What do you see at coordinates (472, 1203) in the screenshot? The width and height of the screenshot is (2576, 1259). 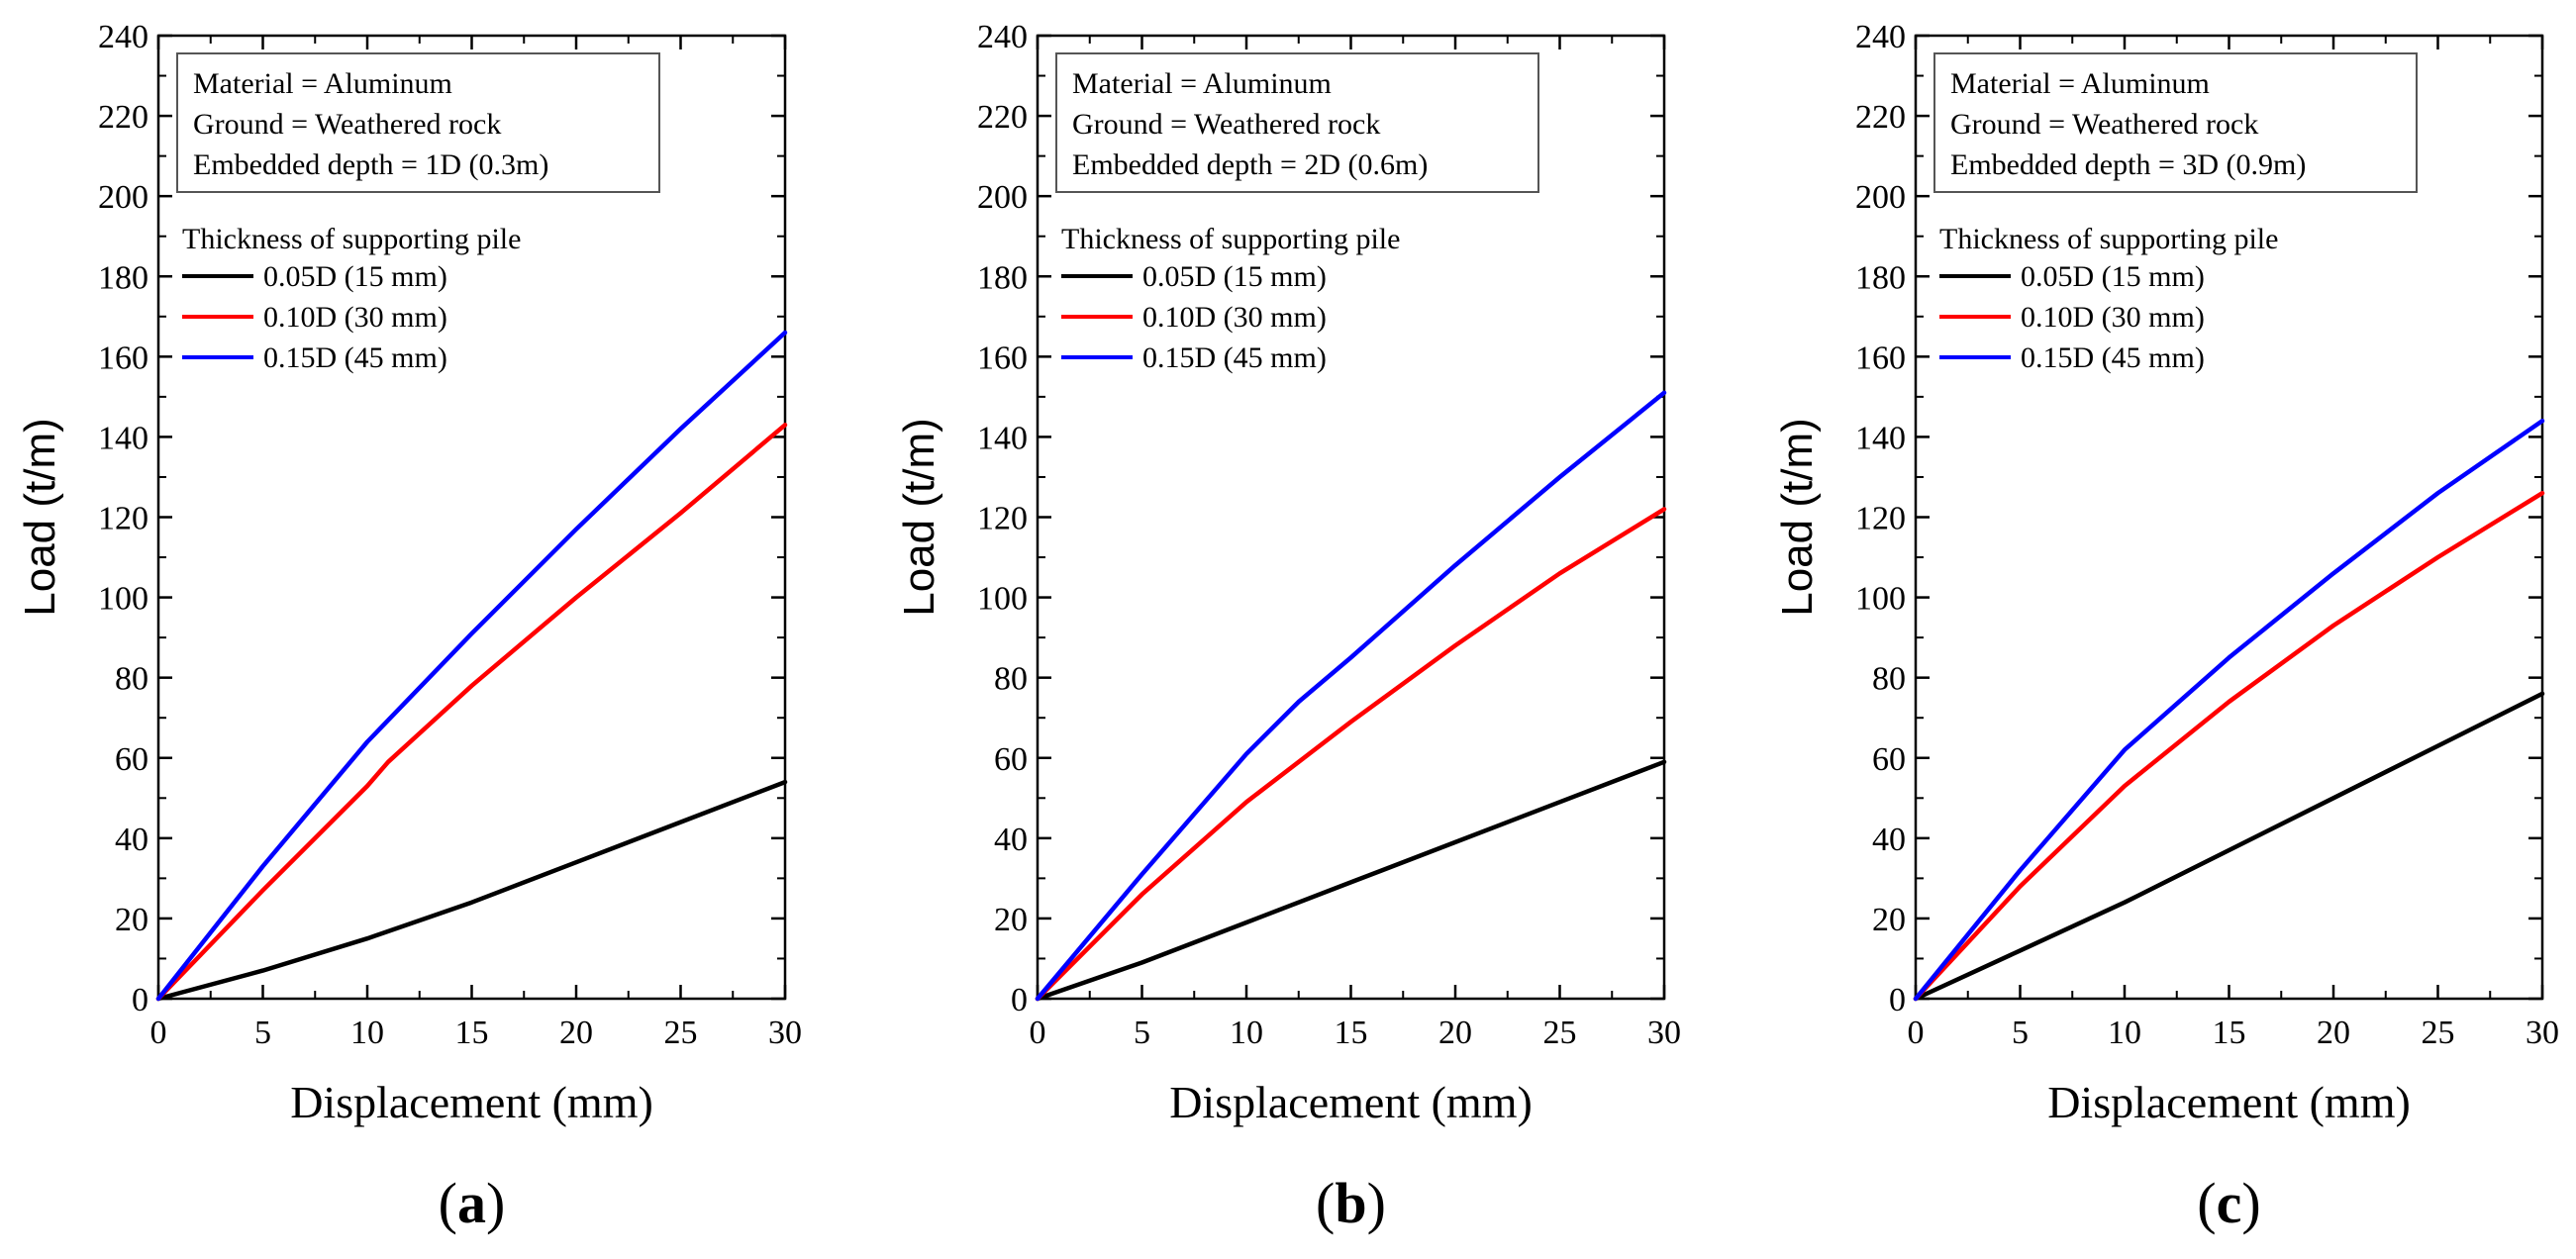 I see `panel-label: (a)` at bounding box center [472, 1203].